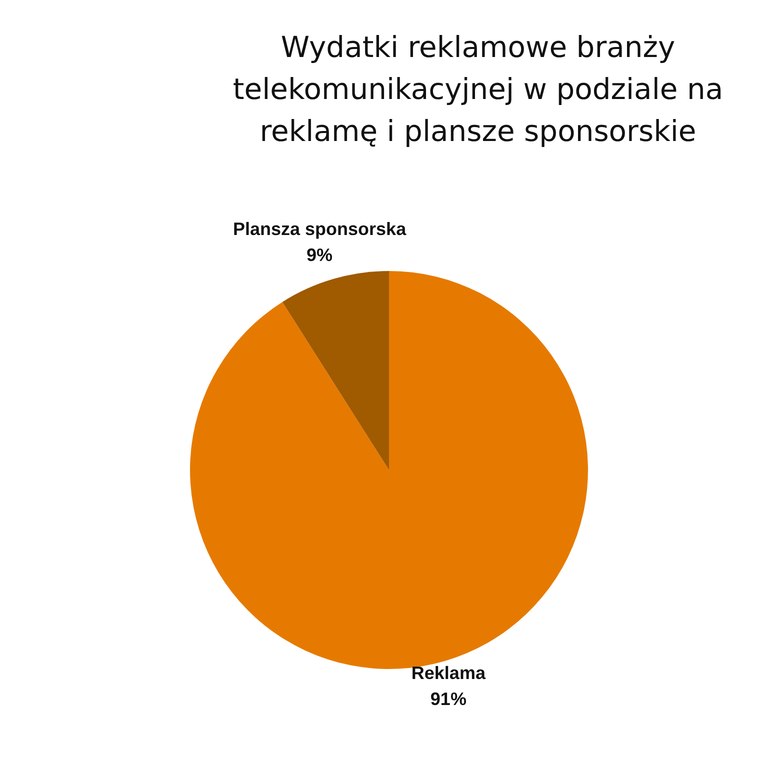 This screenshot has width=768, height=768. I want to click on slice-label: Plansza sponsorska, so click(320, 229).